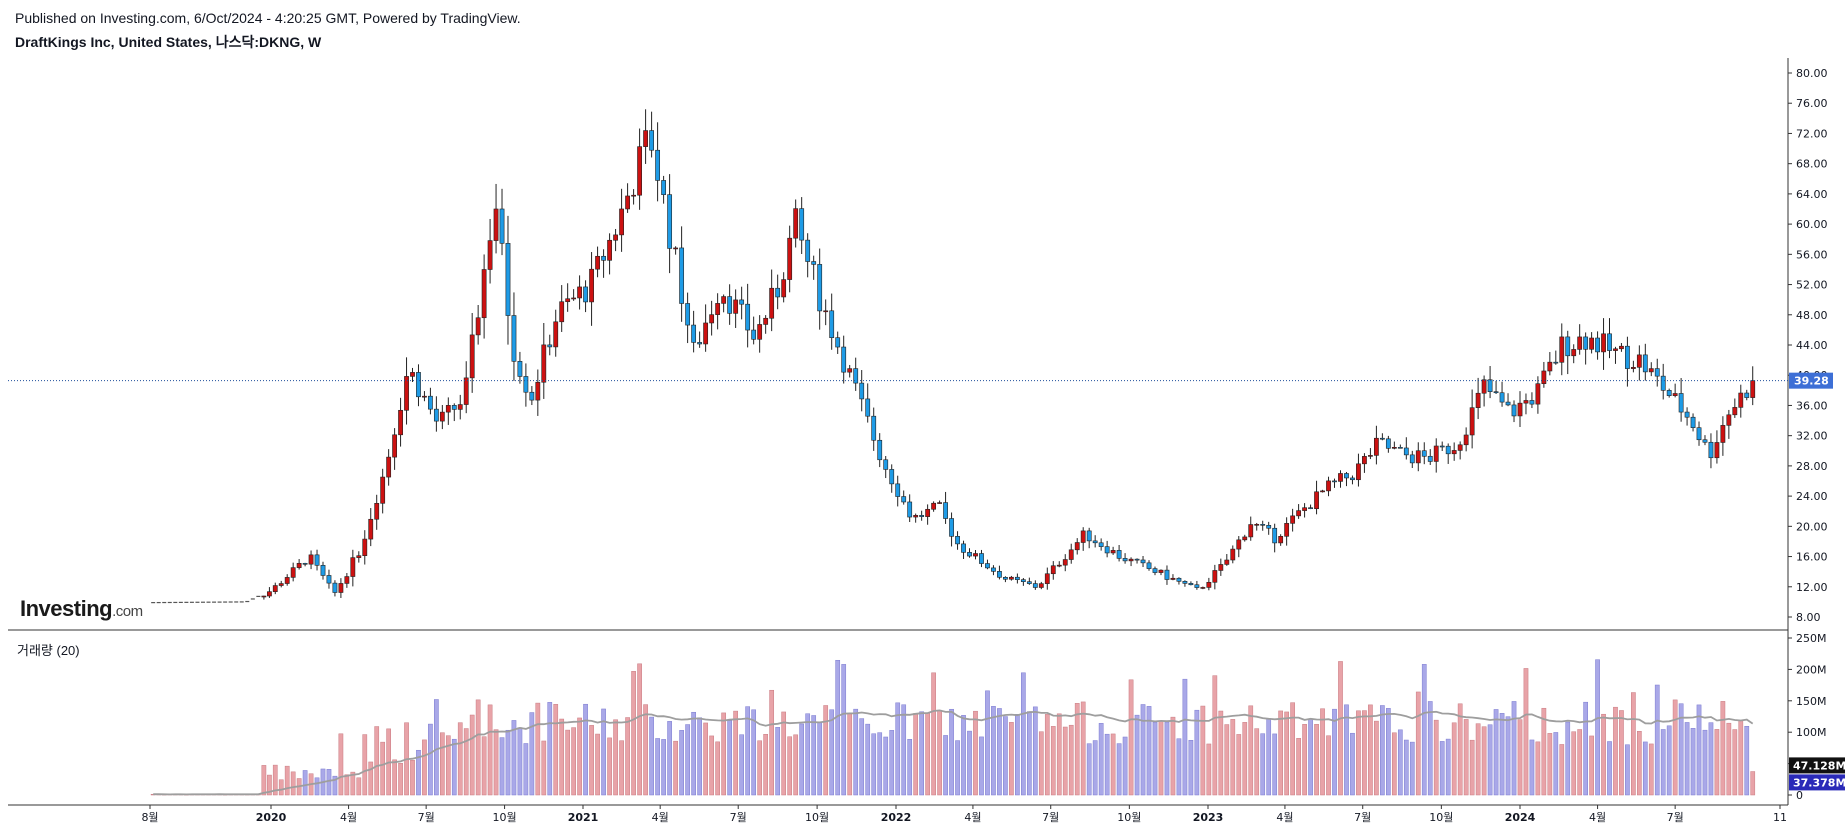 The width and height of the screenshot is (1847, 828). Describe the element at coordinates (1812, 496) in the screenshot. I see `price-tick-label: 24.00` at that location.